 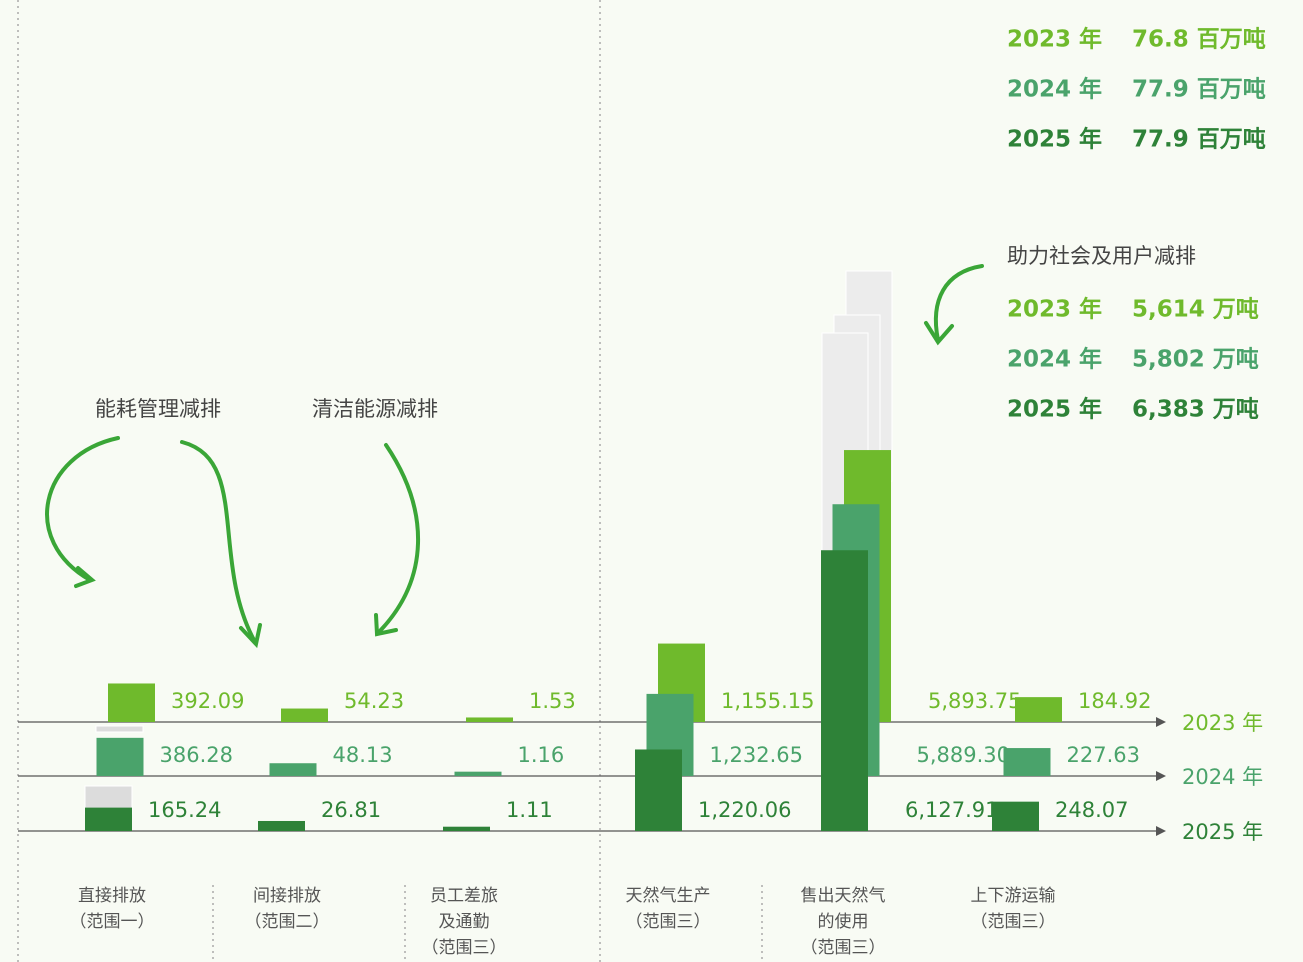 I want to click on legend-label: 2024 年, so click(x=1222, y=777).